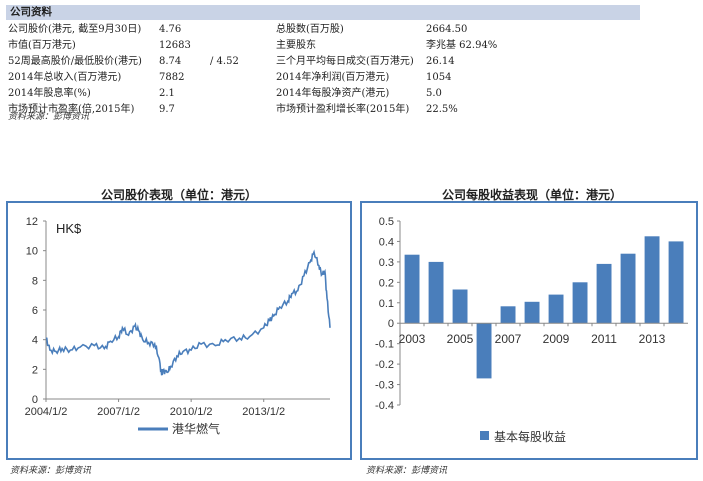 The height and width of the screenshot is (481, 703). Describe the element at coordinates (447, 29) in the screenshot. I see `info-value-2: 2664.50` at that location.